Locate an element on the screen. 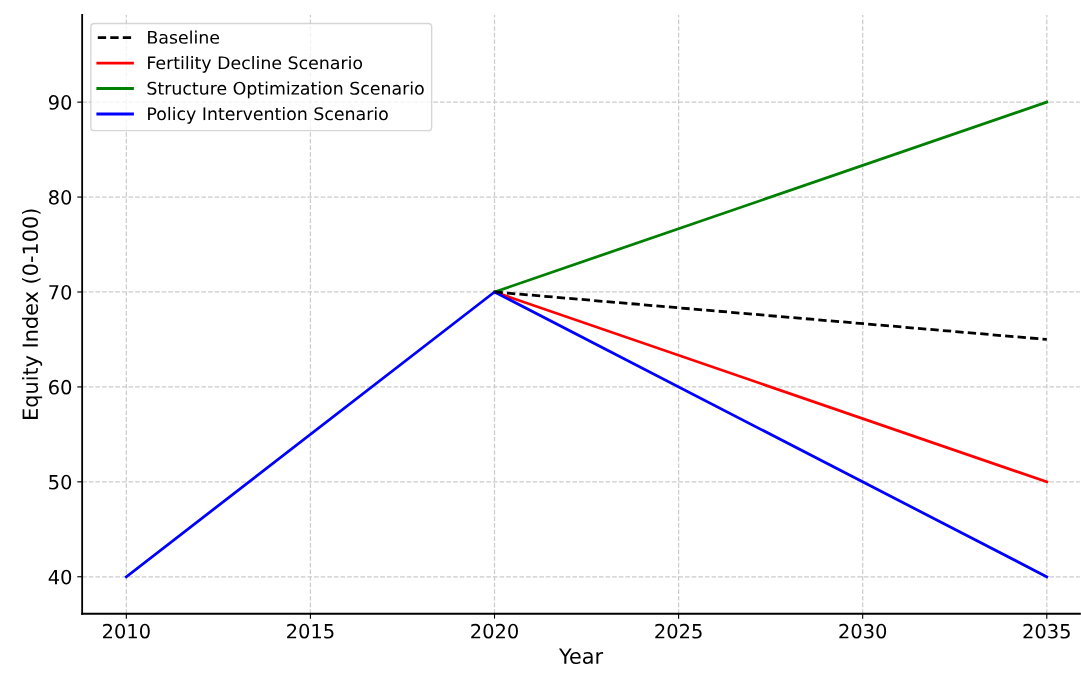 The image size is (1081, 673). y-tick-label: 60 is located at coordinates (60, 387).